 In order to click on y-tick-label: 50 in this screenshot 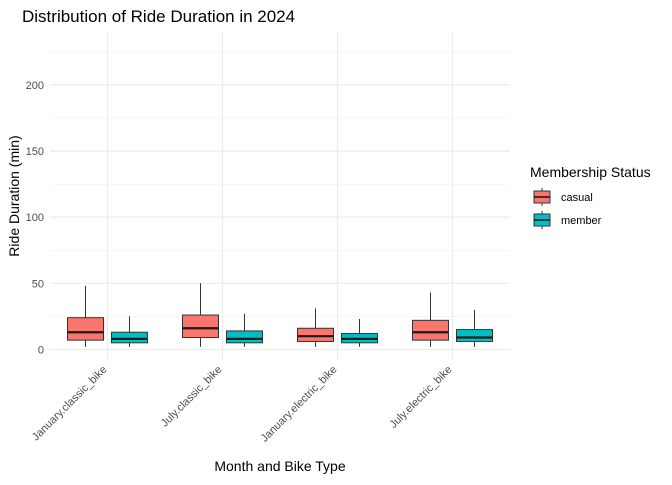, I will do `click(38, 284)`.